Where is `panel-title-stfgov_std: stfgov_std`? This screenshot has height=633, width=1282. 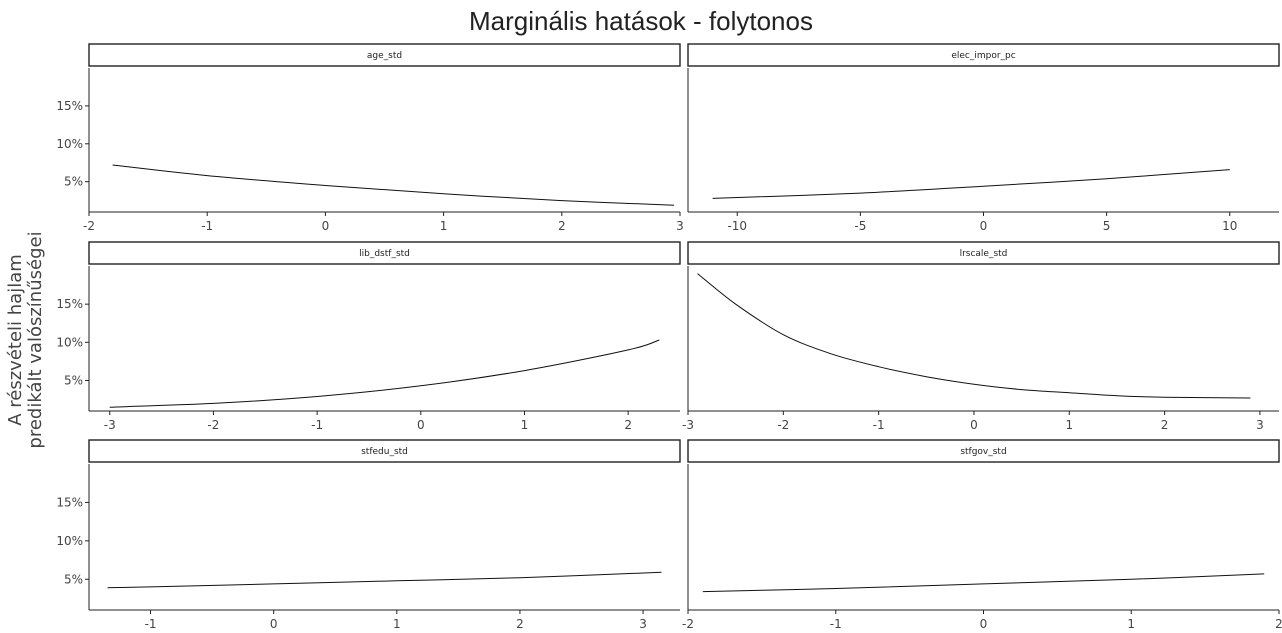 panel-title-stfgov_std: stfgov_std is located at coordinates (983, 452).